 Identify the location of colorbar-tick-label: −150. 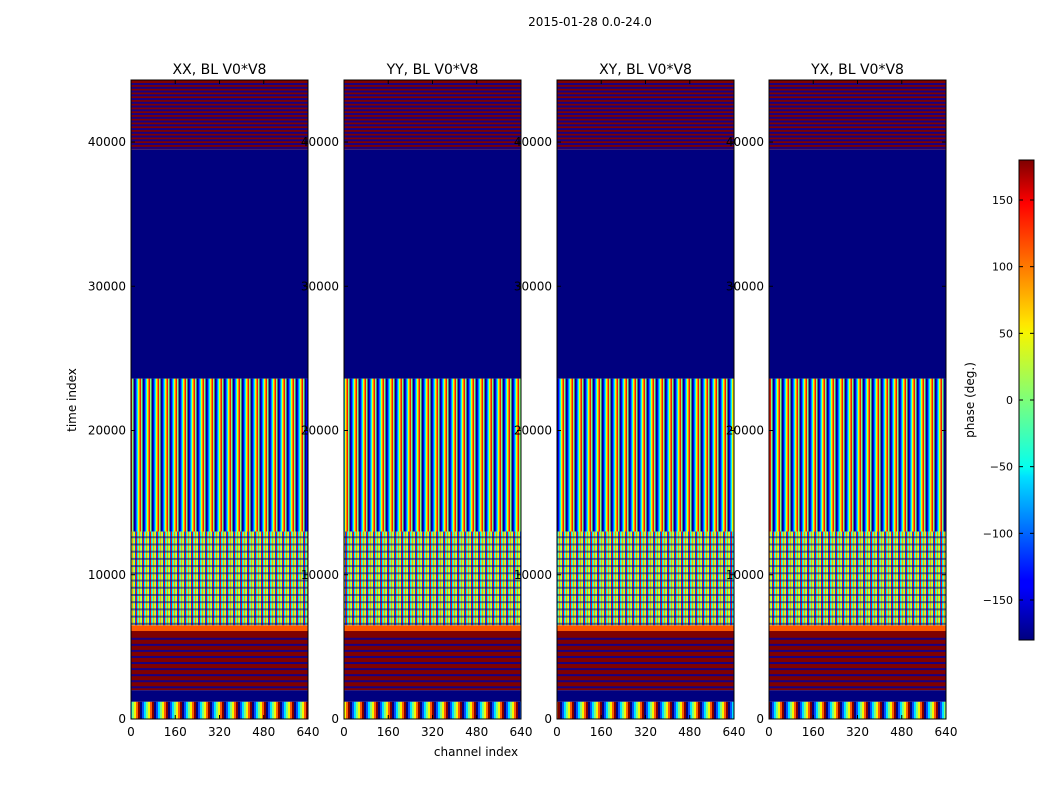
(998, 600).